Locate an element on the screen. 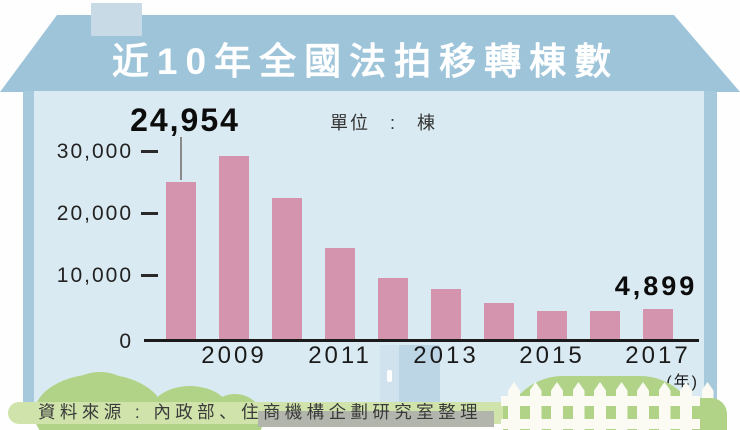 The image size is (740, 430). bar-2017 is located at coordinates (658, 324).